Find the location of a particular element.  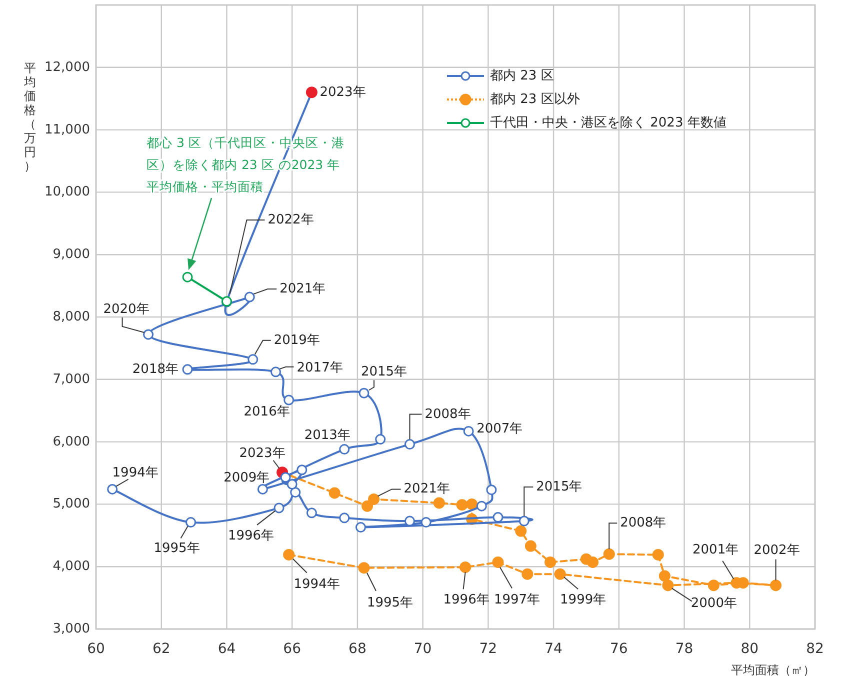

y-tick-label: 11,000 is located at coordinates (67, 130).